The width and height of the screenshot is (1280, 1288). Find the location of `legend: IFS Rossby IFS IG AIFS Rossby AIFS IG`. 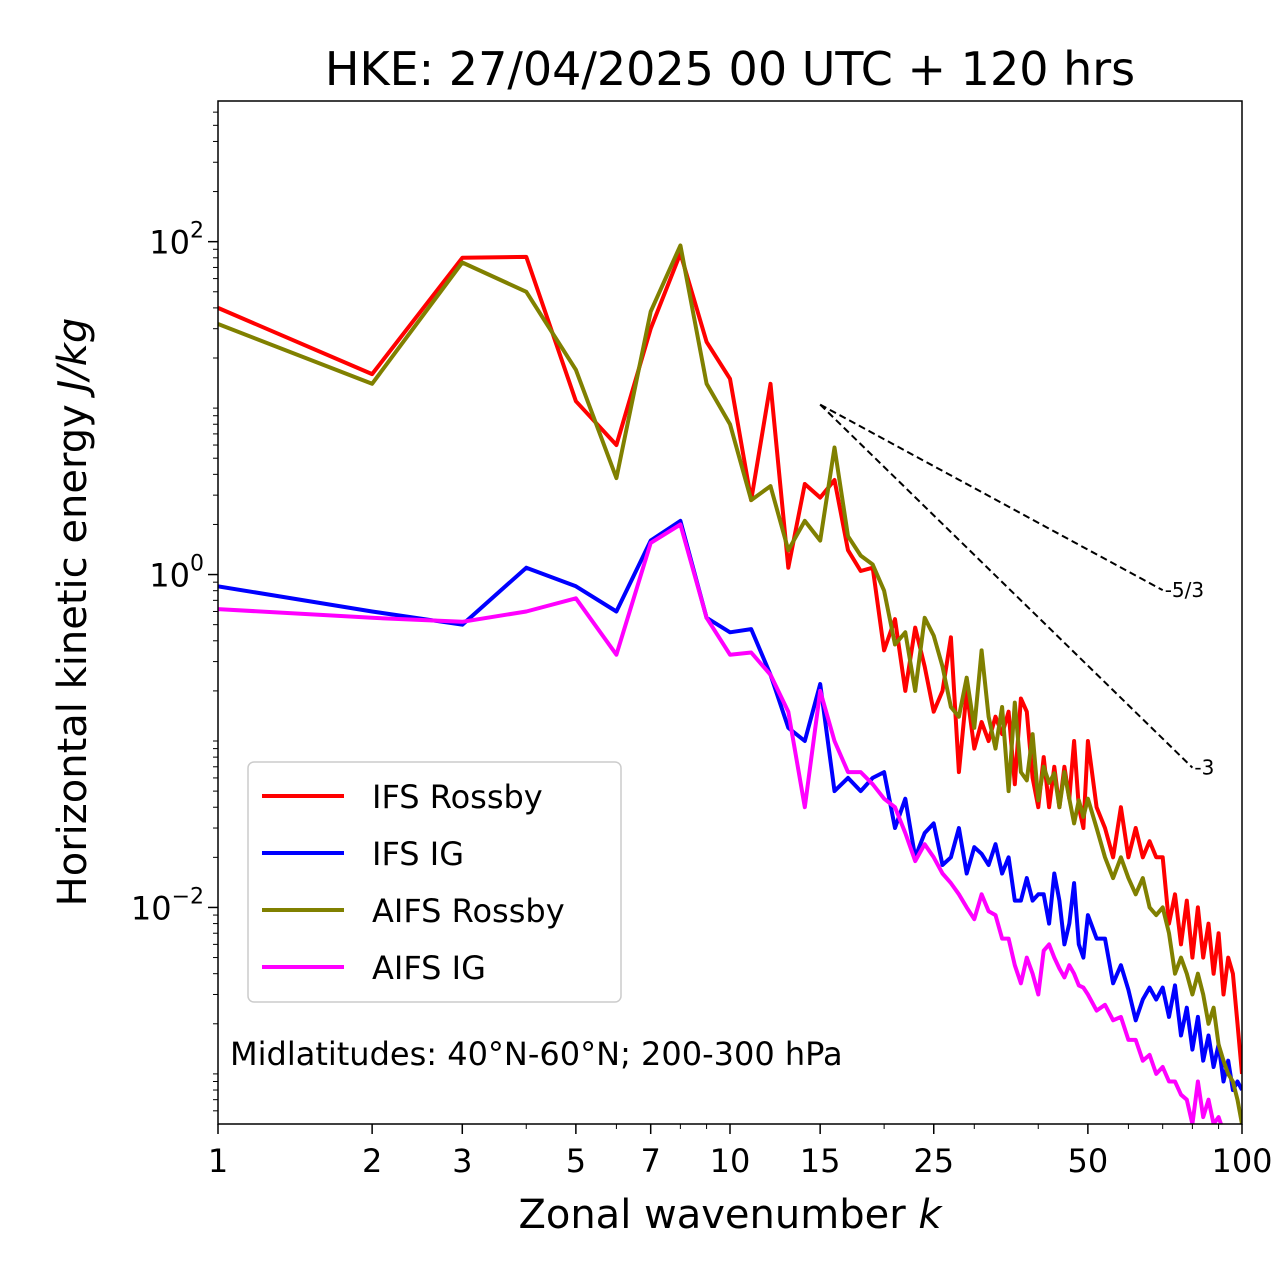

legend: IFS Rossby IFS IG AIFS Rossby AIFS IG is located at coordinates (434, 882).